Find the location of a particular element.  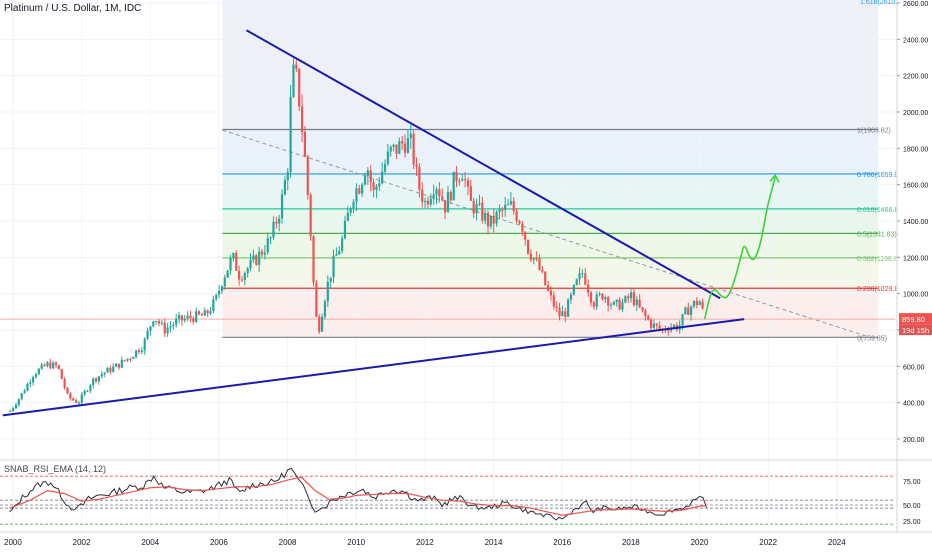

projection-path is located at coordinates (739, 248).